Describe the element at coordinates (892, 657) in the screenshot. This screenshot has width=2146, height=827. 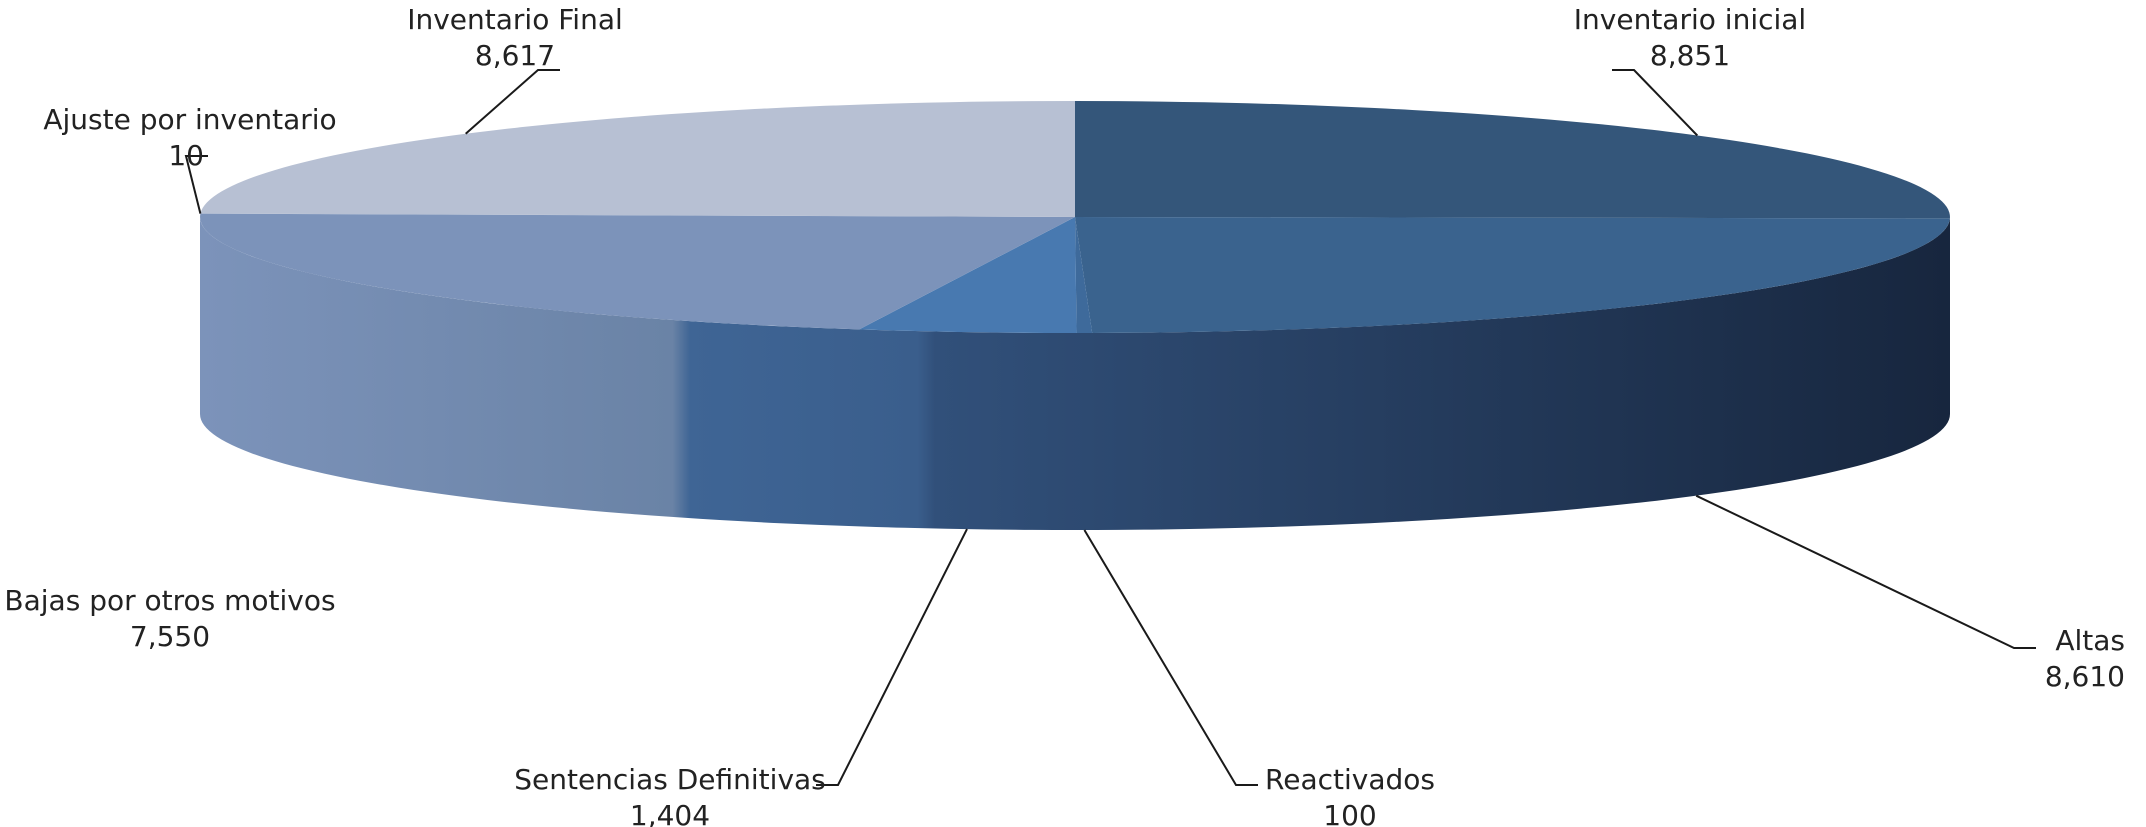
I see `leader-line-sentencias-definitivas` at that location.